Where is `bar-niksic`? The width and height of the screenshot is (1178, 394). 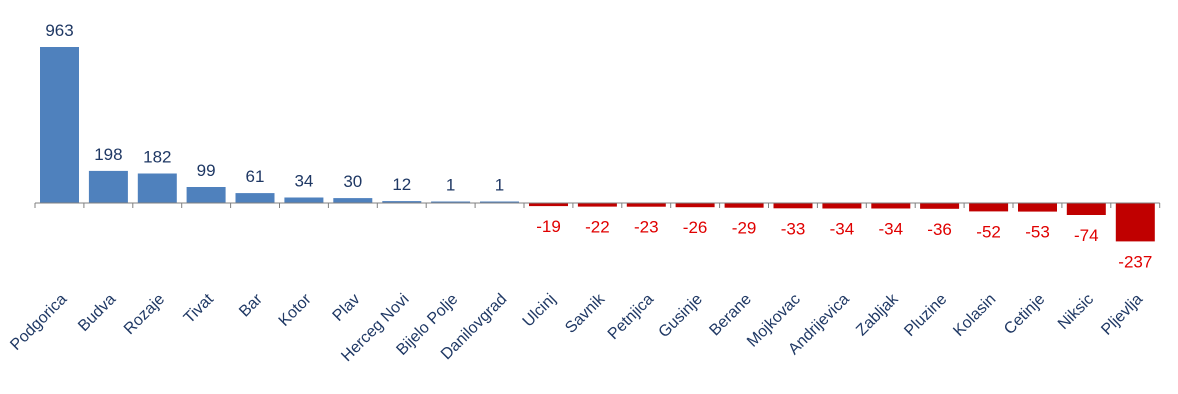 bar-niksic is located at coordinates (1086, 209).